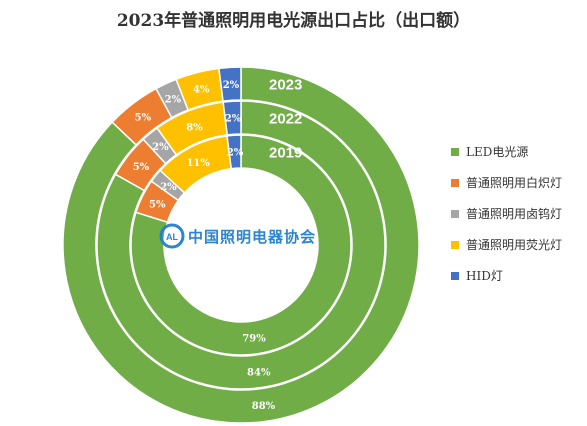 The height and width of the screenshot is (426, 587). Describe the element at coordinates (201, 89) in the screenshot. I see `data-label-2023-3: 4%` at that location.